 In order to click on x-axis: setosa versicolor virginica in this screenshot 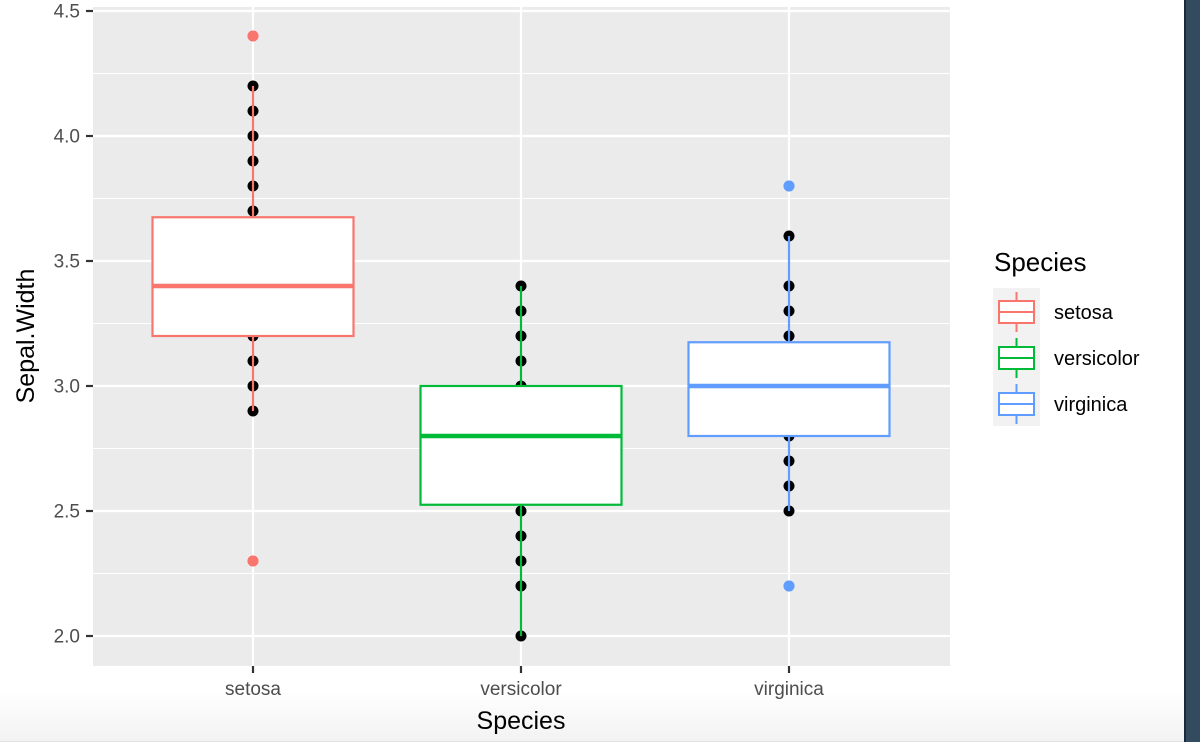, I will do `click(524, 683)`.